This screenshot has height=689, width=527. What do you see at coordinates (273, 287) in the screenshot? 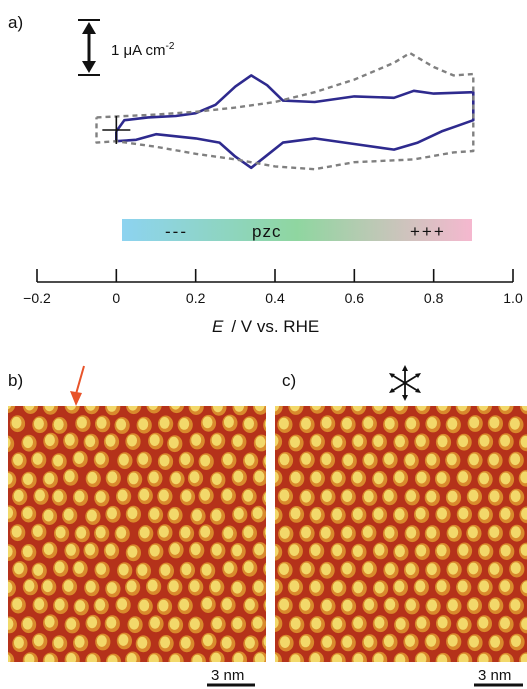
I see `x-axis: −0.2 0 0.2 0.4 0.6 0.8 1.0` at bounding box center [273, 287].